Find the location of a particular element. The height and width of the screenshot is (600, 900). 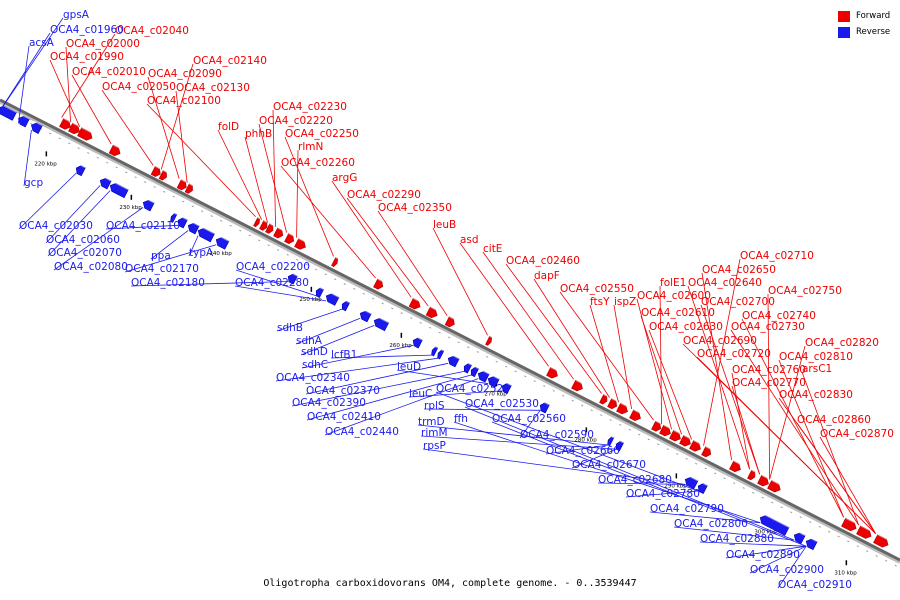

reverse-gene-label: OCA4_c02560 is located at coordinates (529, 419).